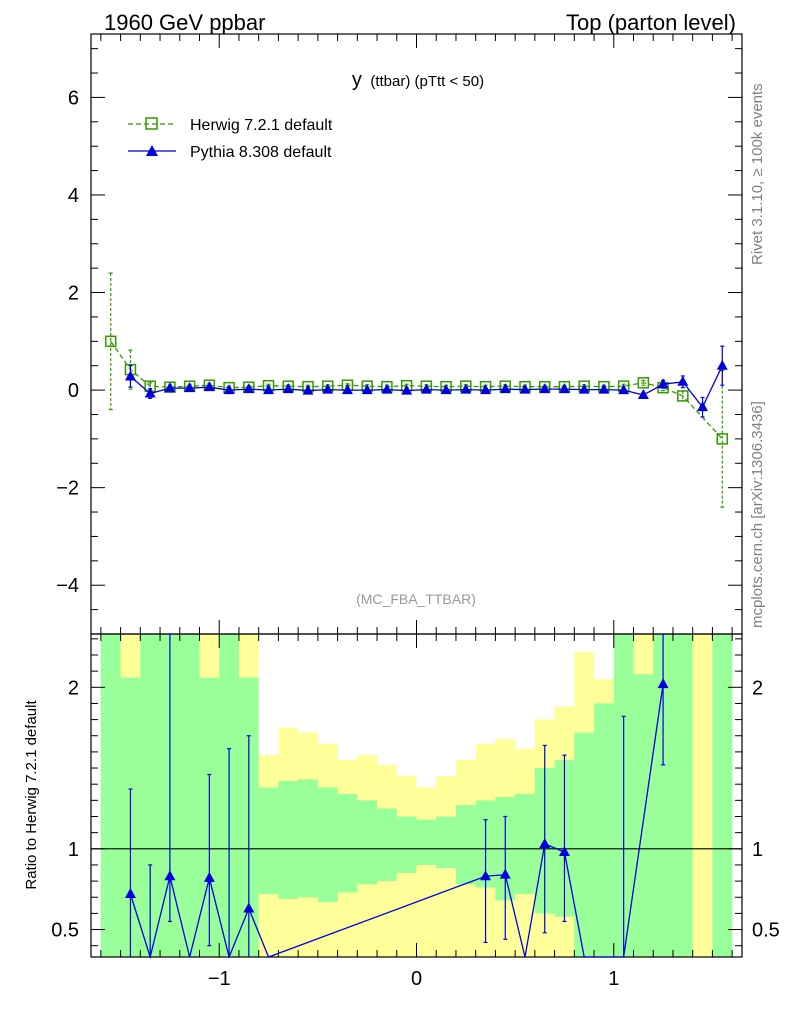 The width and height of the screenshot is (786, 1024). What do you see at coordinates (261, 152) in the screenshot?
I see `legend-pythia-label: Pythia 8.308 default` at bounding box center [261, 152].